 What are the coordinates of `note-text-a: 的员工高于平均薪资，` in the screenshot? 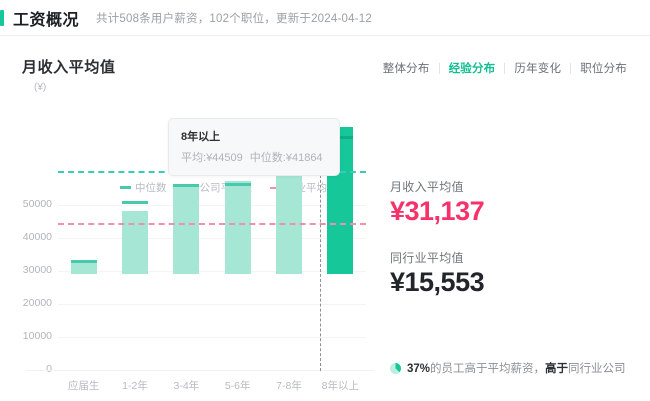 It's located at (488, 369).